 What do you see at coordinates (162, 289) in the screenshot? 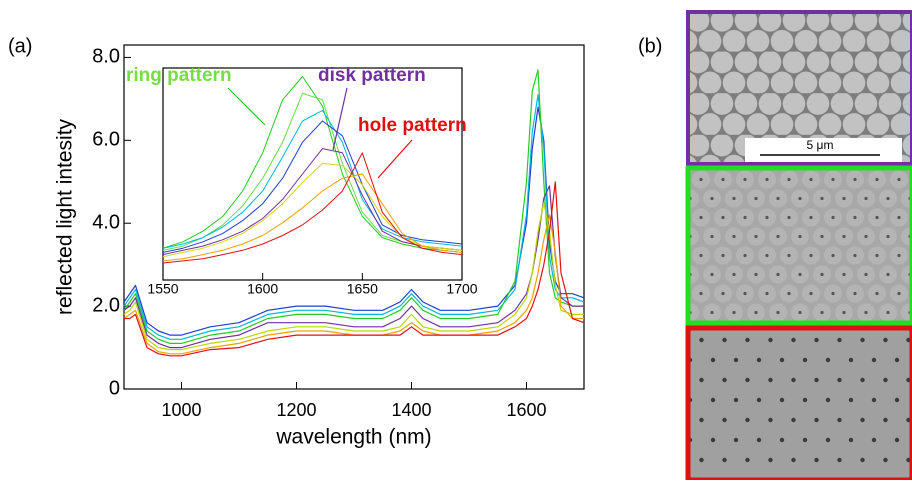
I see `x-tick-label: 1550` at bounding box center [162, 289].